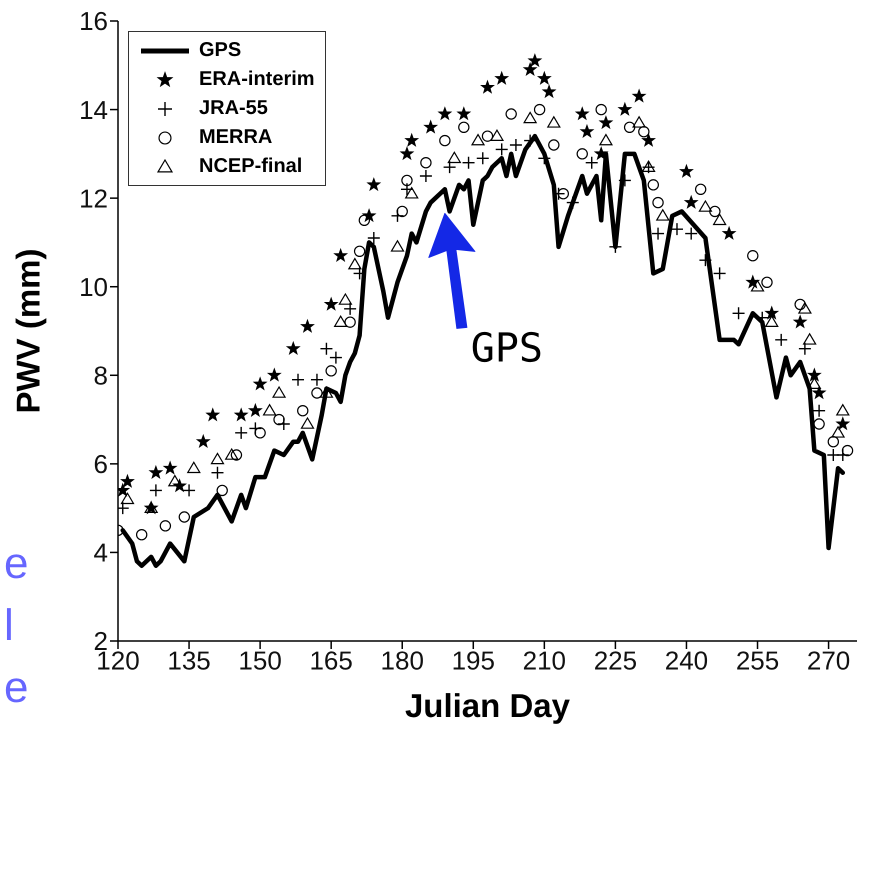 Image resolution: width=872 pixels, height=886 pixels. I want to click on legend-label: NCEP-final, so click(250, 166).